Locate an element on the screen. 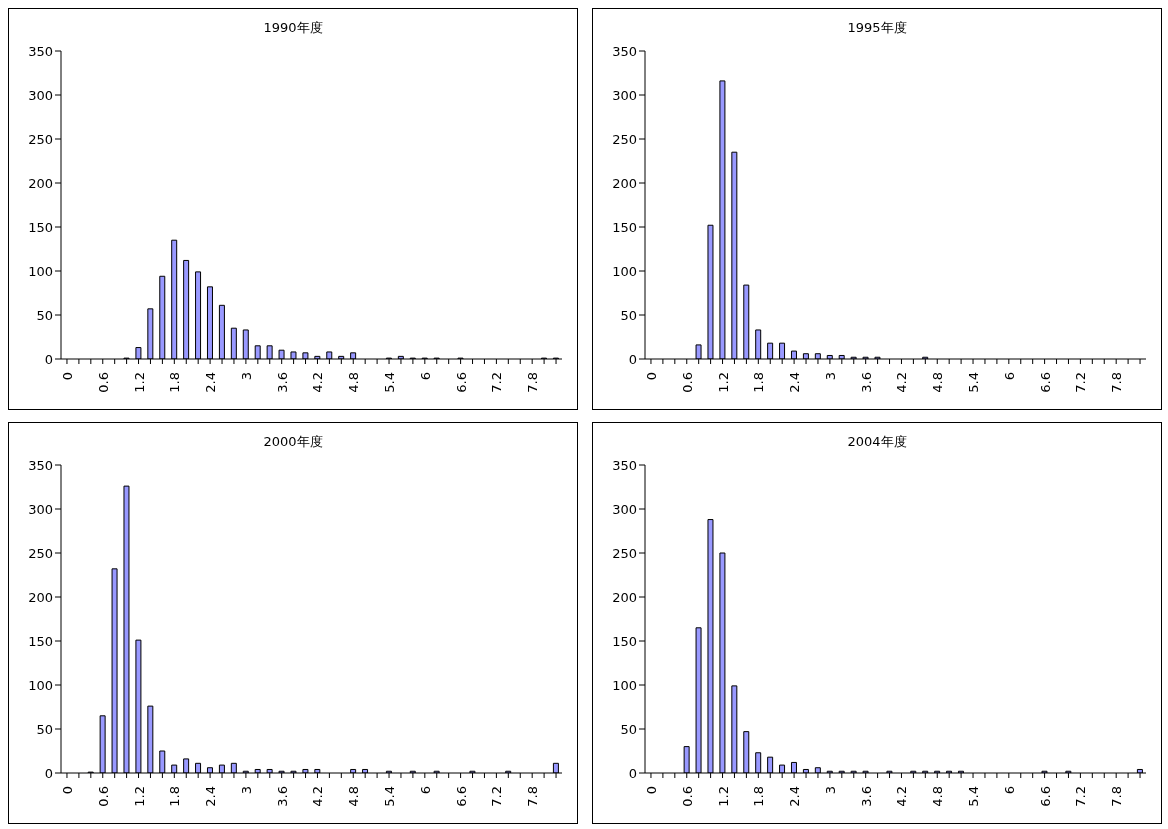 The height and width of the screenshot is (829, 1168). chart-title: 1995年度 is located at coordinates (877, 28).